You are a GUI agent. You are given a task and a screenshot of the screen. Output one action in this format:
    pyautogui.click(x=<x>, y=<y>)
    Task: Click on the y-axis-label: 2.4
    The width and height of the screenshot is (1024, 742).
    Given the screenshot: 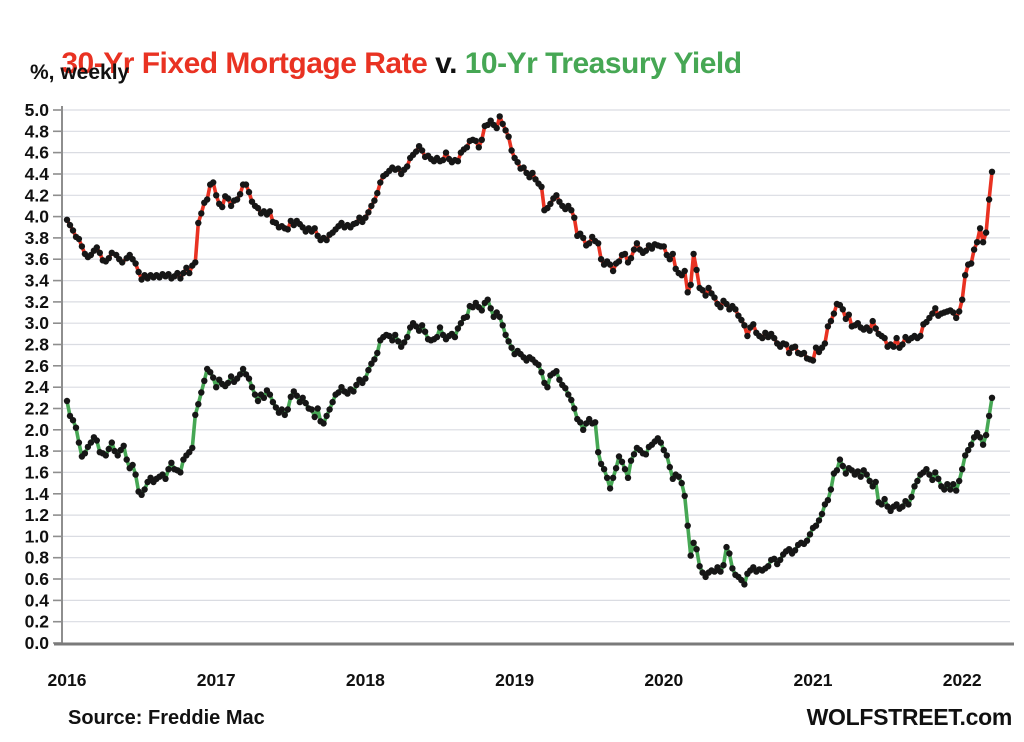 What is the action you would take?
    pyautogui.click(x=37, y=387)
    